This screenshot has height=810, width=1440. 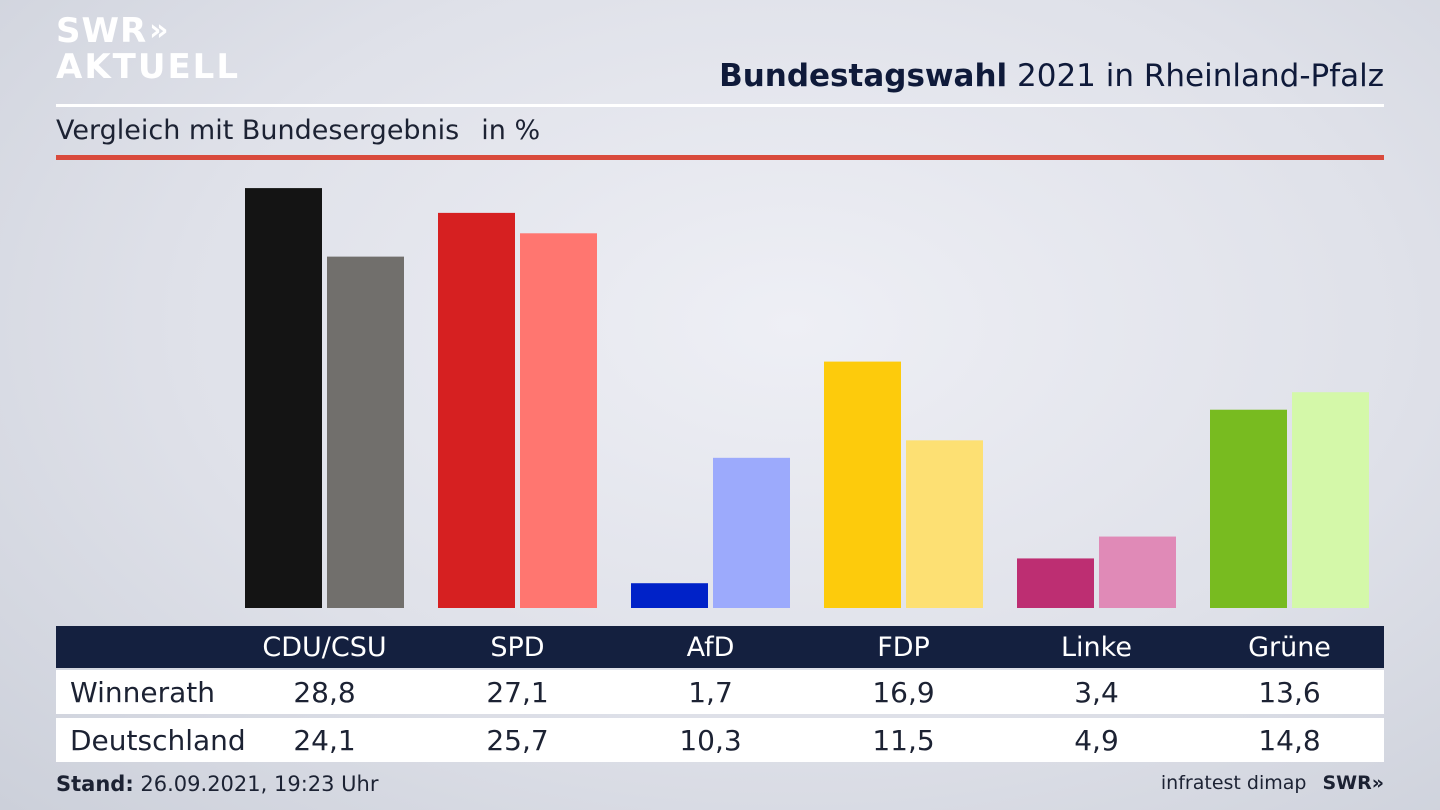 I want to click on chart-subtitle: Vergleich mit Bundesergebnis in %, so click(x=298, y=130).